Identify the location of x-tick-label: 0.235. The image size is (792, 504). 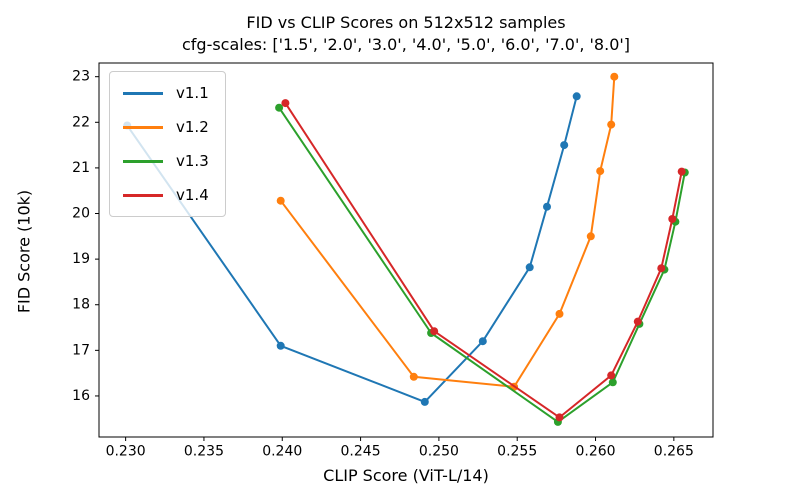
(204, 452).